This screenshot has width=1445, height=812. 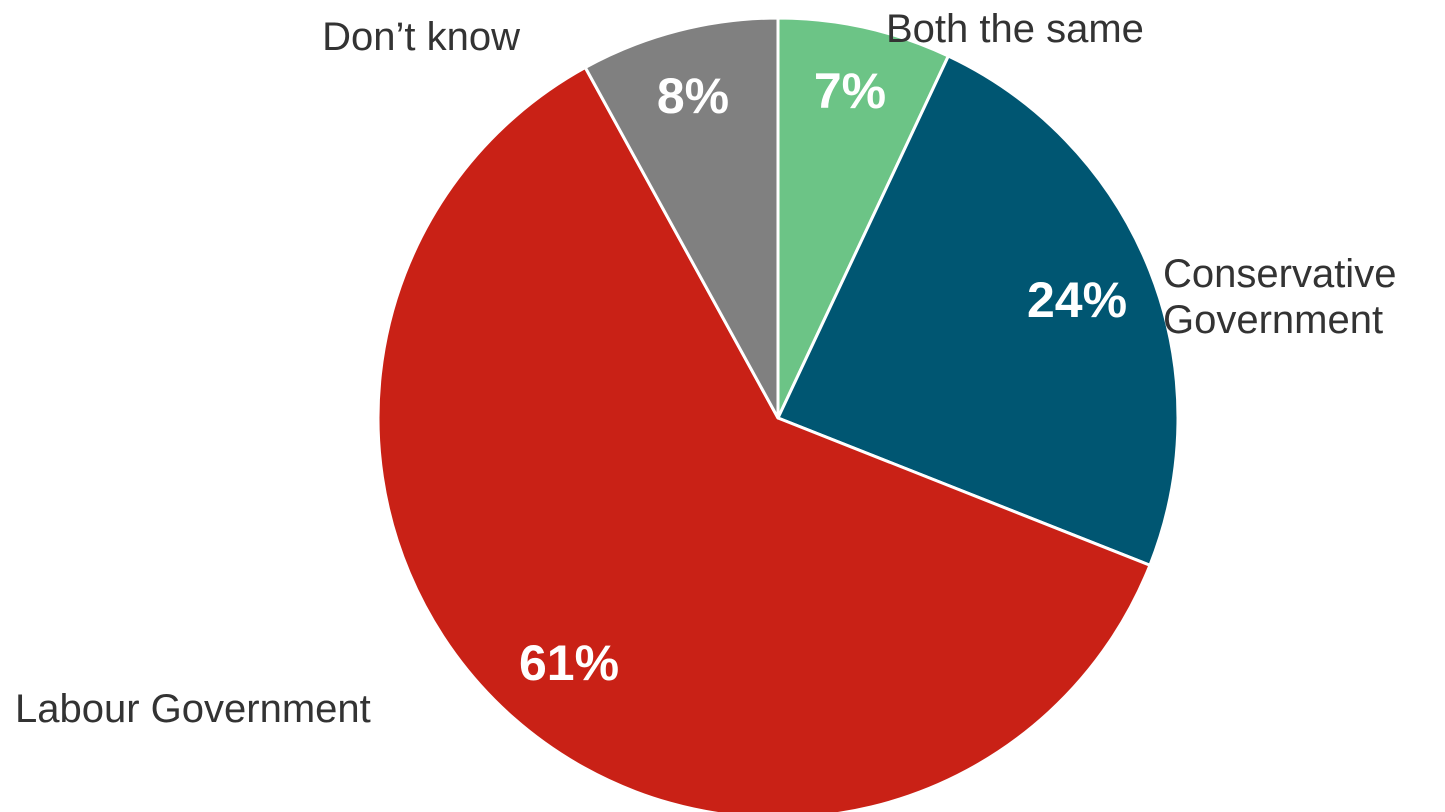 What do you see at coordinates (421, 37) in the screenshot?
I see `category-label-dont-know: Don’t know` at bounding box center [421, 37].